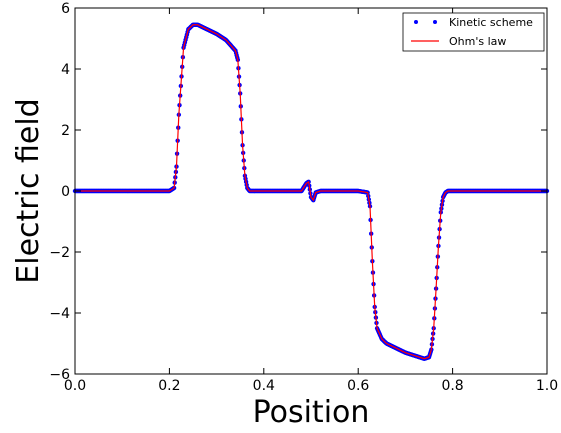 The image size is (561, 433). Describe the element at coordinates (59, 375) in the screenshot. I see `y-tick-label: −6` at that location.